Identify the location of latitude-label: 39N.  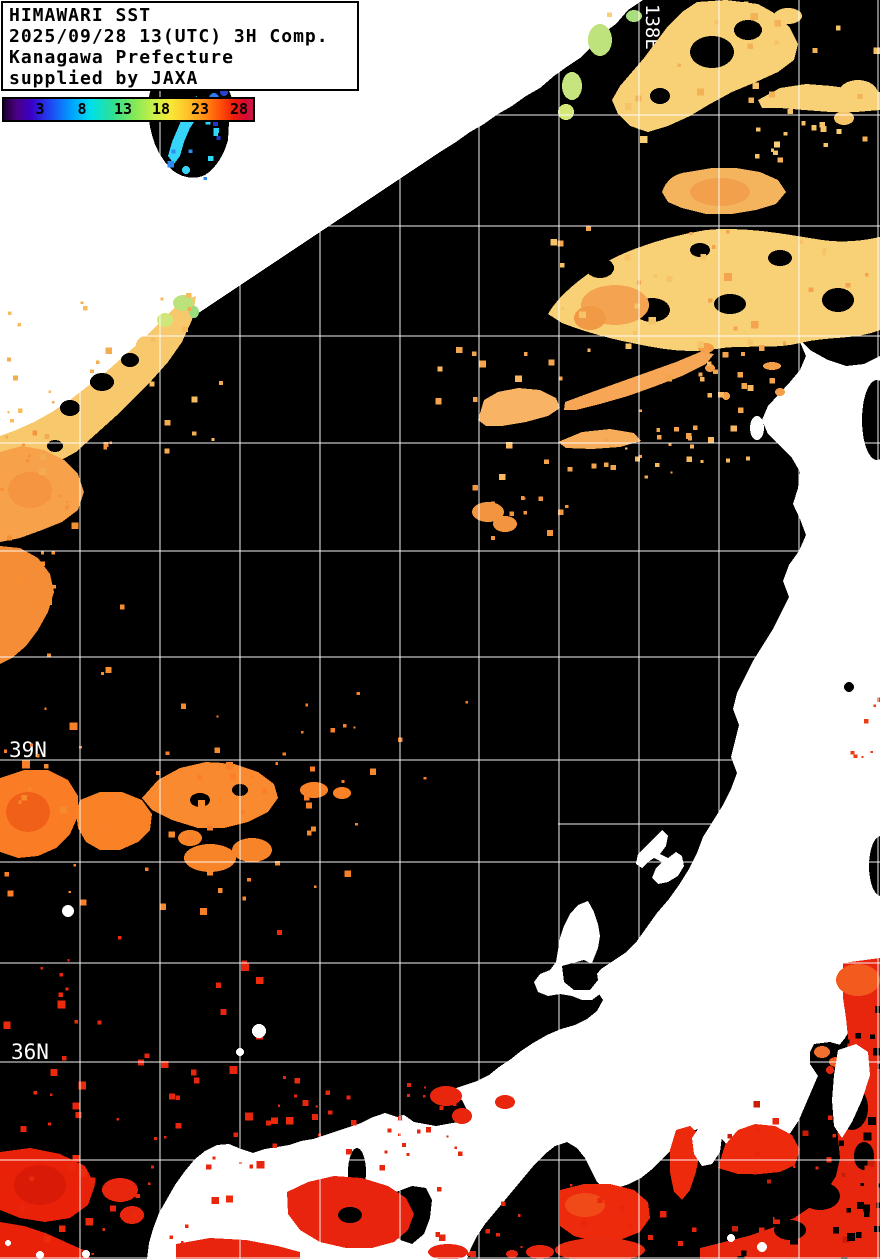
(28, 750).